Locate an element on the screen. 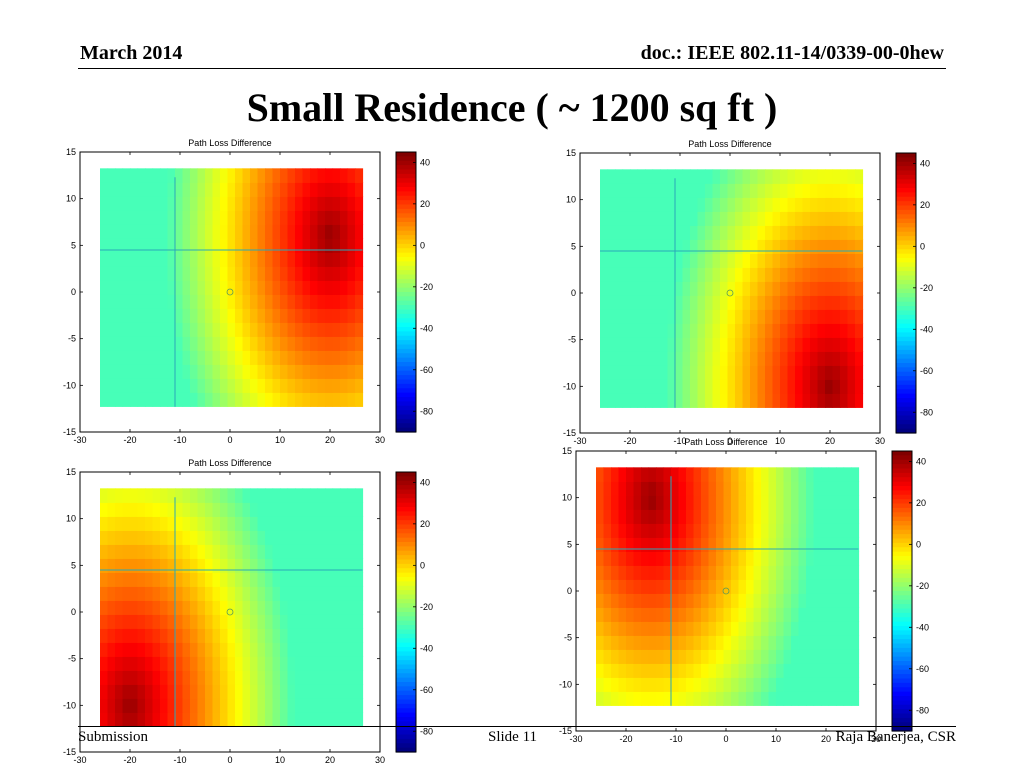 The image size is (1024, 768). colorbar-tick-label: 40 is located at coordinates (425, 482).